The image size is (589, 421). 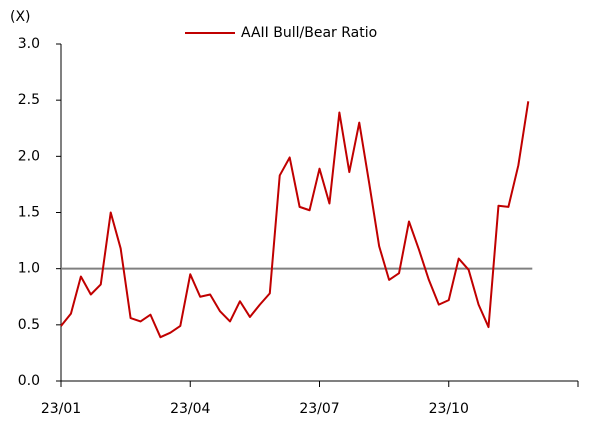 What do you see at coordinates (29, 269) in the screenshot?
I see `y-tick-label: 1.0` at bounding box center [29, 269].